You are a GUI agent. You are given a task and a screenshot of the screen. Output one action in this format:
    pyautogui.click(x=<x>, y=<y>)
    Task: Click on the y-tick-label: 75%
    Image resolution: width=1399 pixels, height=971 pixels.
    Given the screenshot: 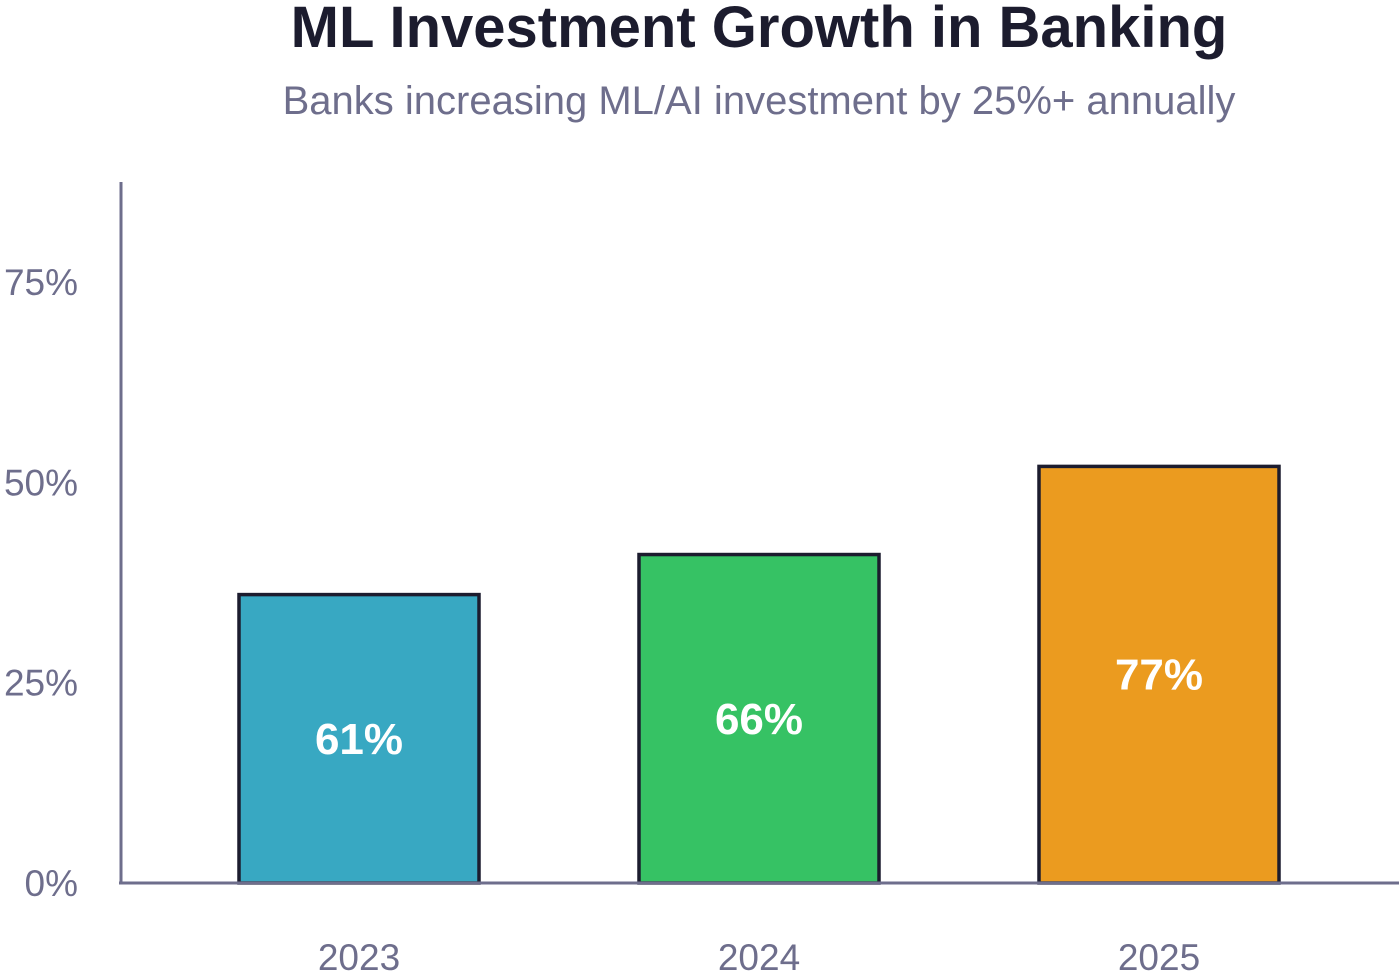 What is the action you would take?
    pyautogui.click(x=41, y=282)
    